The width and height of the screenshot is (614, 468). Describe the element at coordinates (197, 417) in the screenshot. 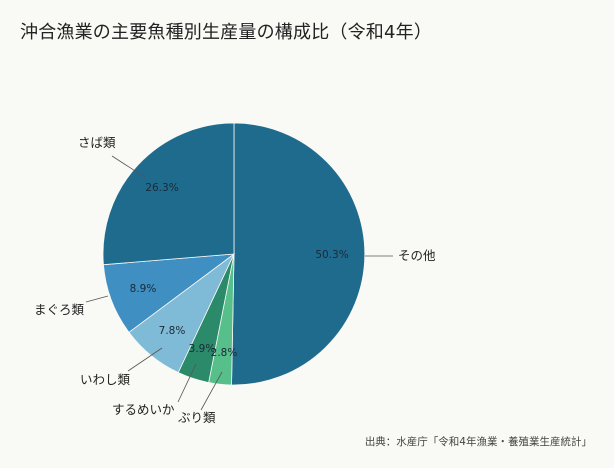

I see `category-label-2: ぶり類` at that location.